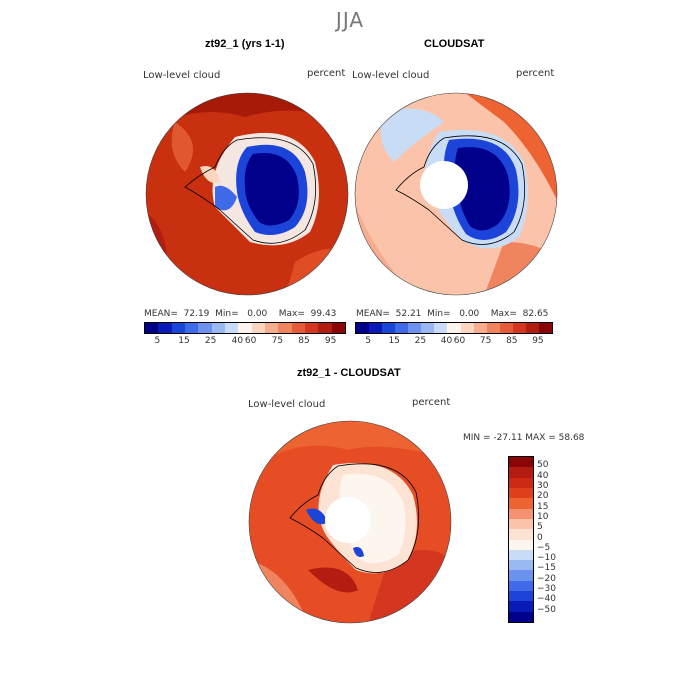  I want to click on colorbar-model, so click(245, 328).